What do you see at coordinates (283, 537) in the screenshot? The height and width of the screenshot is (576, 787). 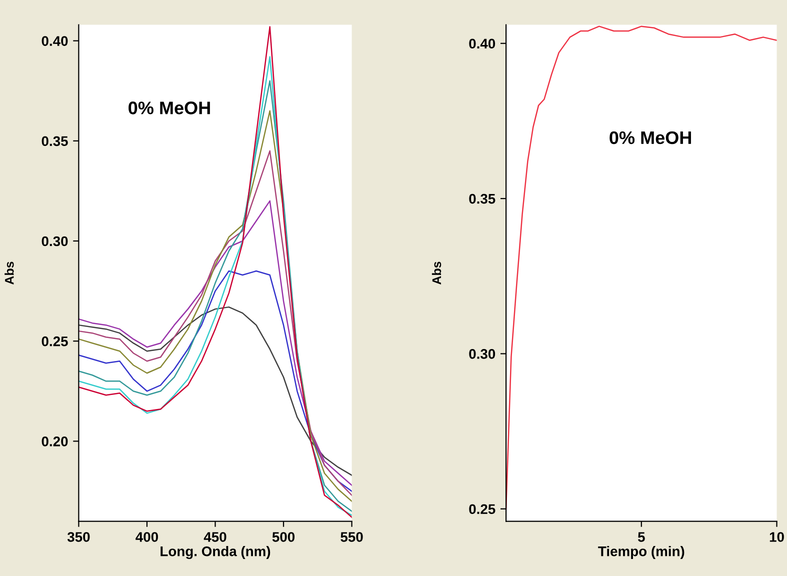 I see `x-tick-label: 500` at bounding box center [283, 537].